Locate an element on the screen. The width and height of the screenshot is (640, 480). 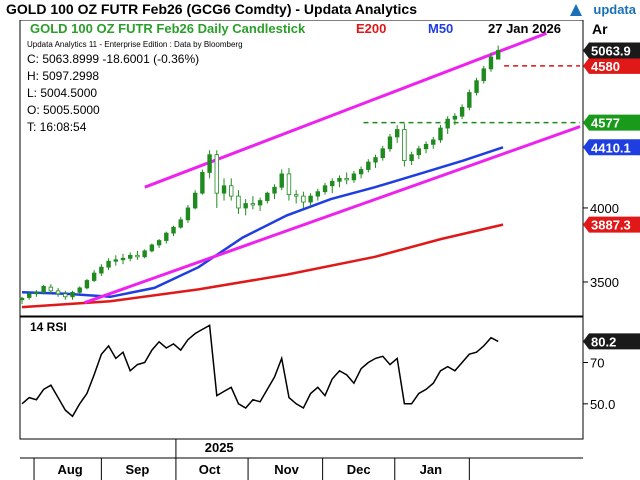
rsi-y-ticks: 50.0 70 is located at coordinates (599, 383).